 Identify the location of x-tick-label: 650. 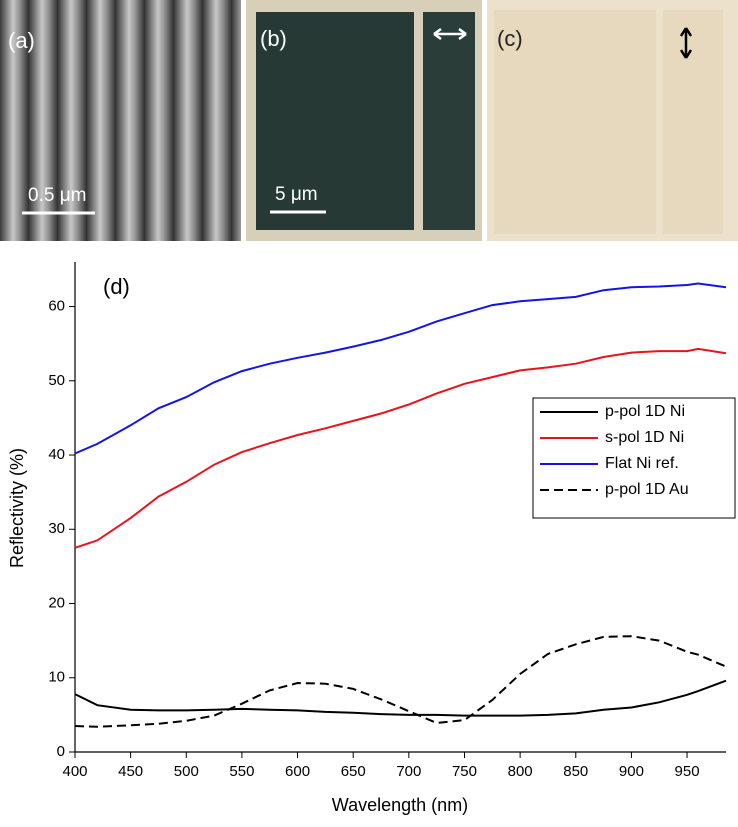
(353, 771).